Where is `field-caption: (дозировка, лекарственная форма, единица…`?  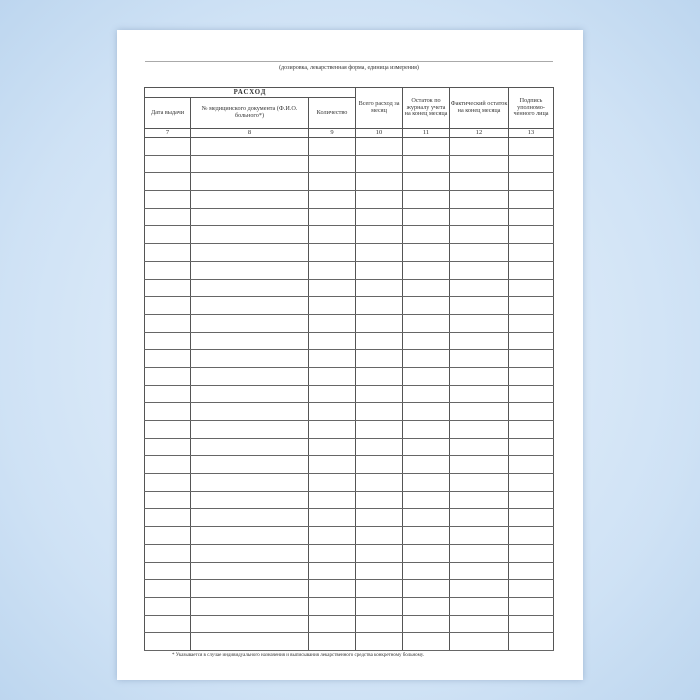
field-caption: (дозировка, лекарственная форма, единица… is located at coordinates (349, 68).